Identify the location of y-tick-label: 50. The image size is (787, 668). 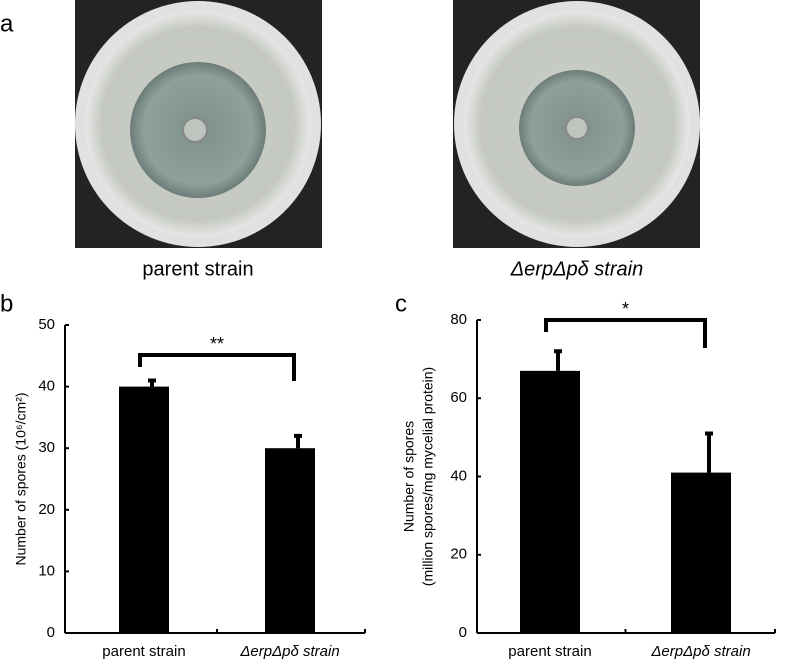
(46, 324).